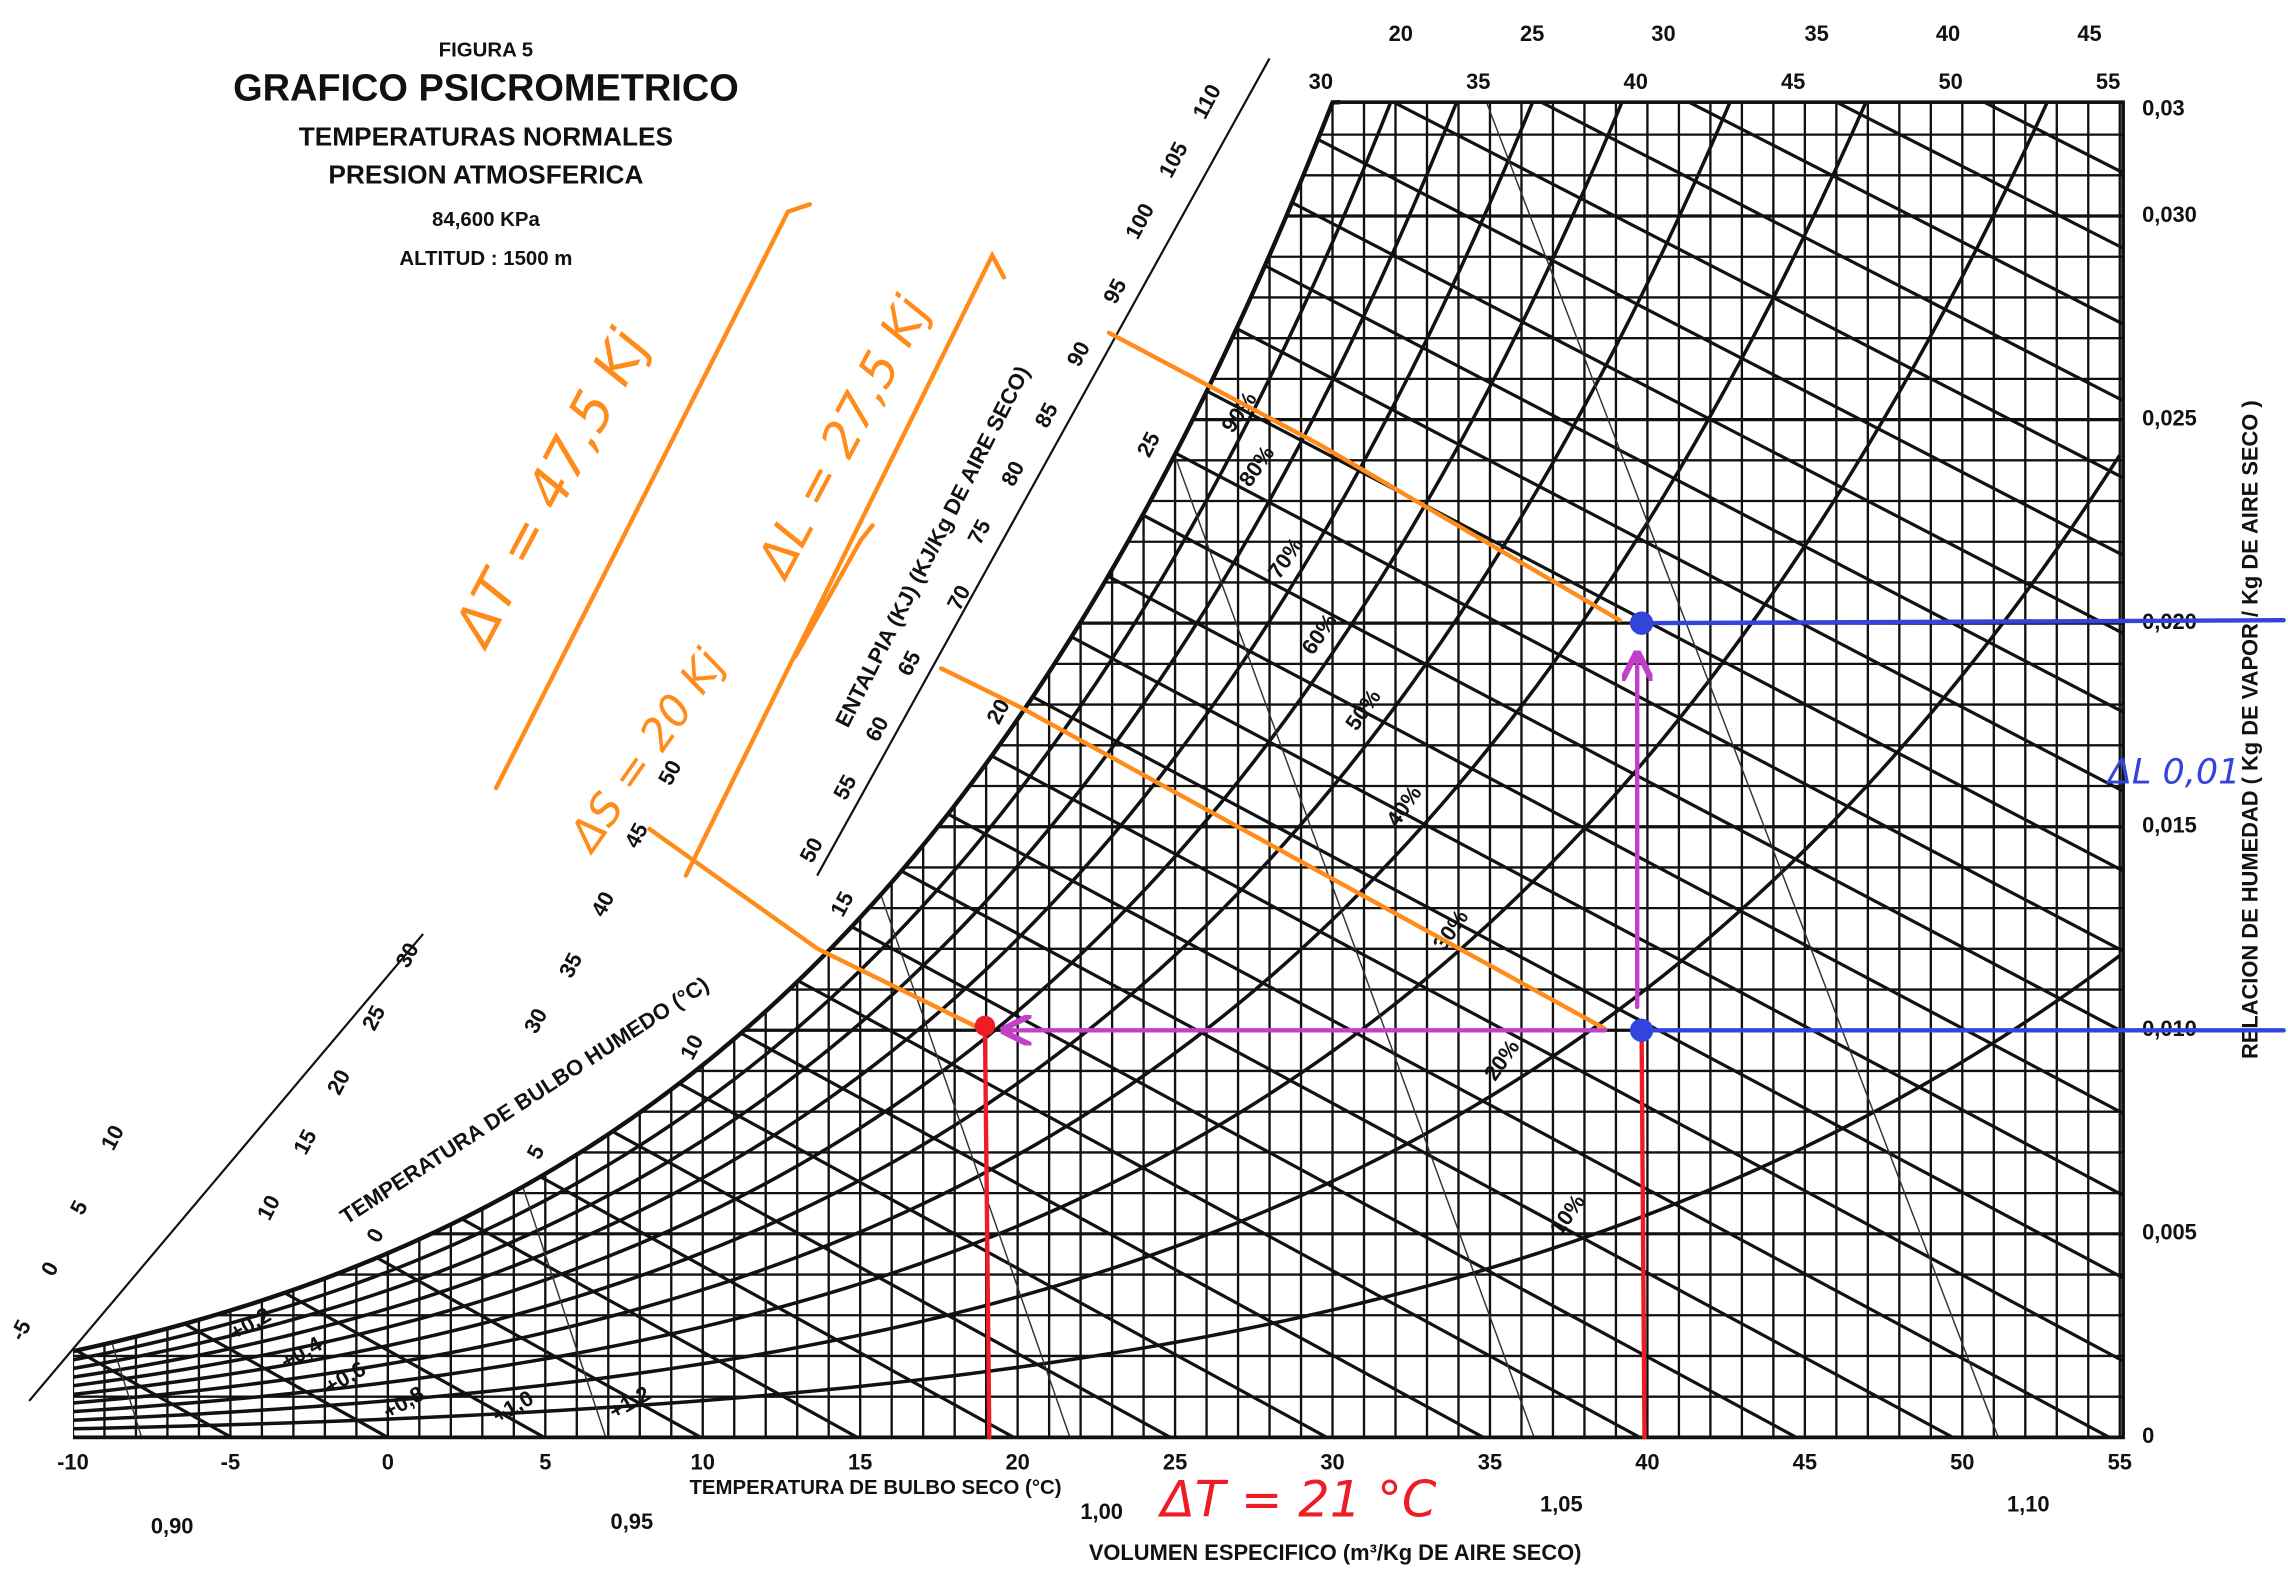 The image size is (2288, 1579). Describe the element at coordinates (485, 259) in the screenshot. I see `chart-subtitle: ALTITUD : 1500 m` at that location.